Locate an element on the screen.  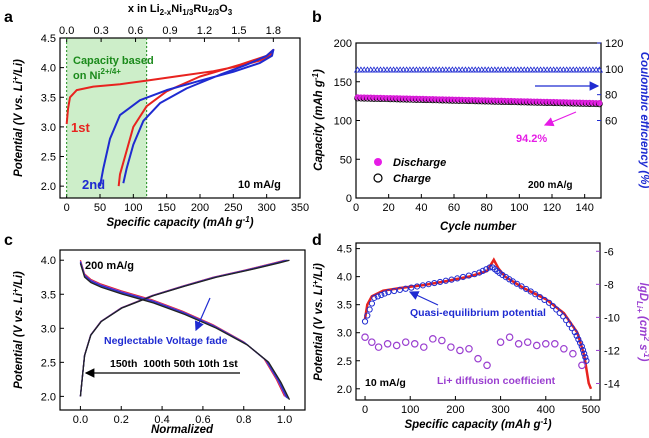
y2-tick-label: -14 is located at coordinates (612, 384).